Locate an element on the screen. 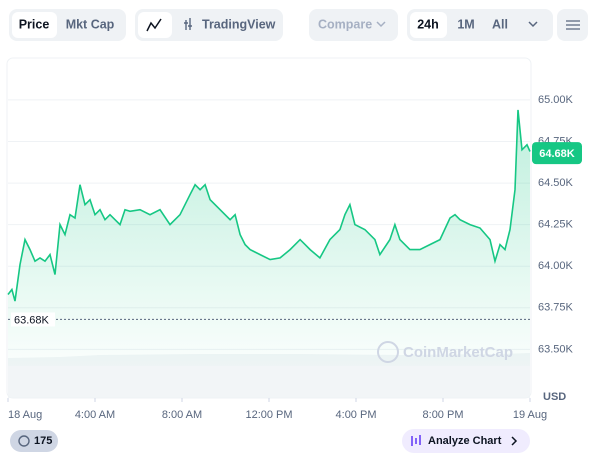  price-label: Price is located at coordinates (34, 24).